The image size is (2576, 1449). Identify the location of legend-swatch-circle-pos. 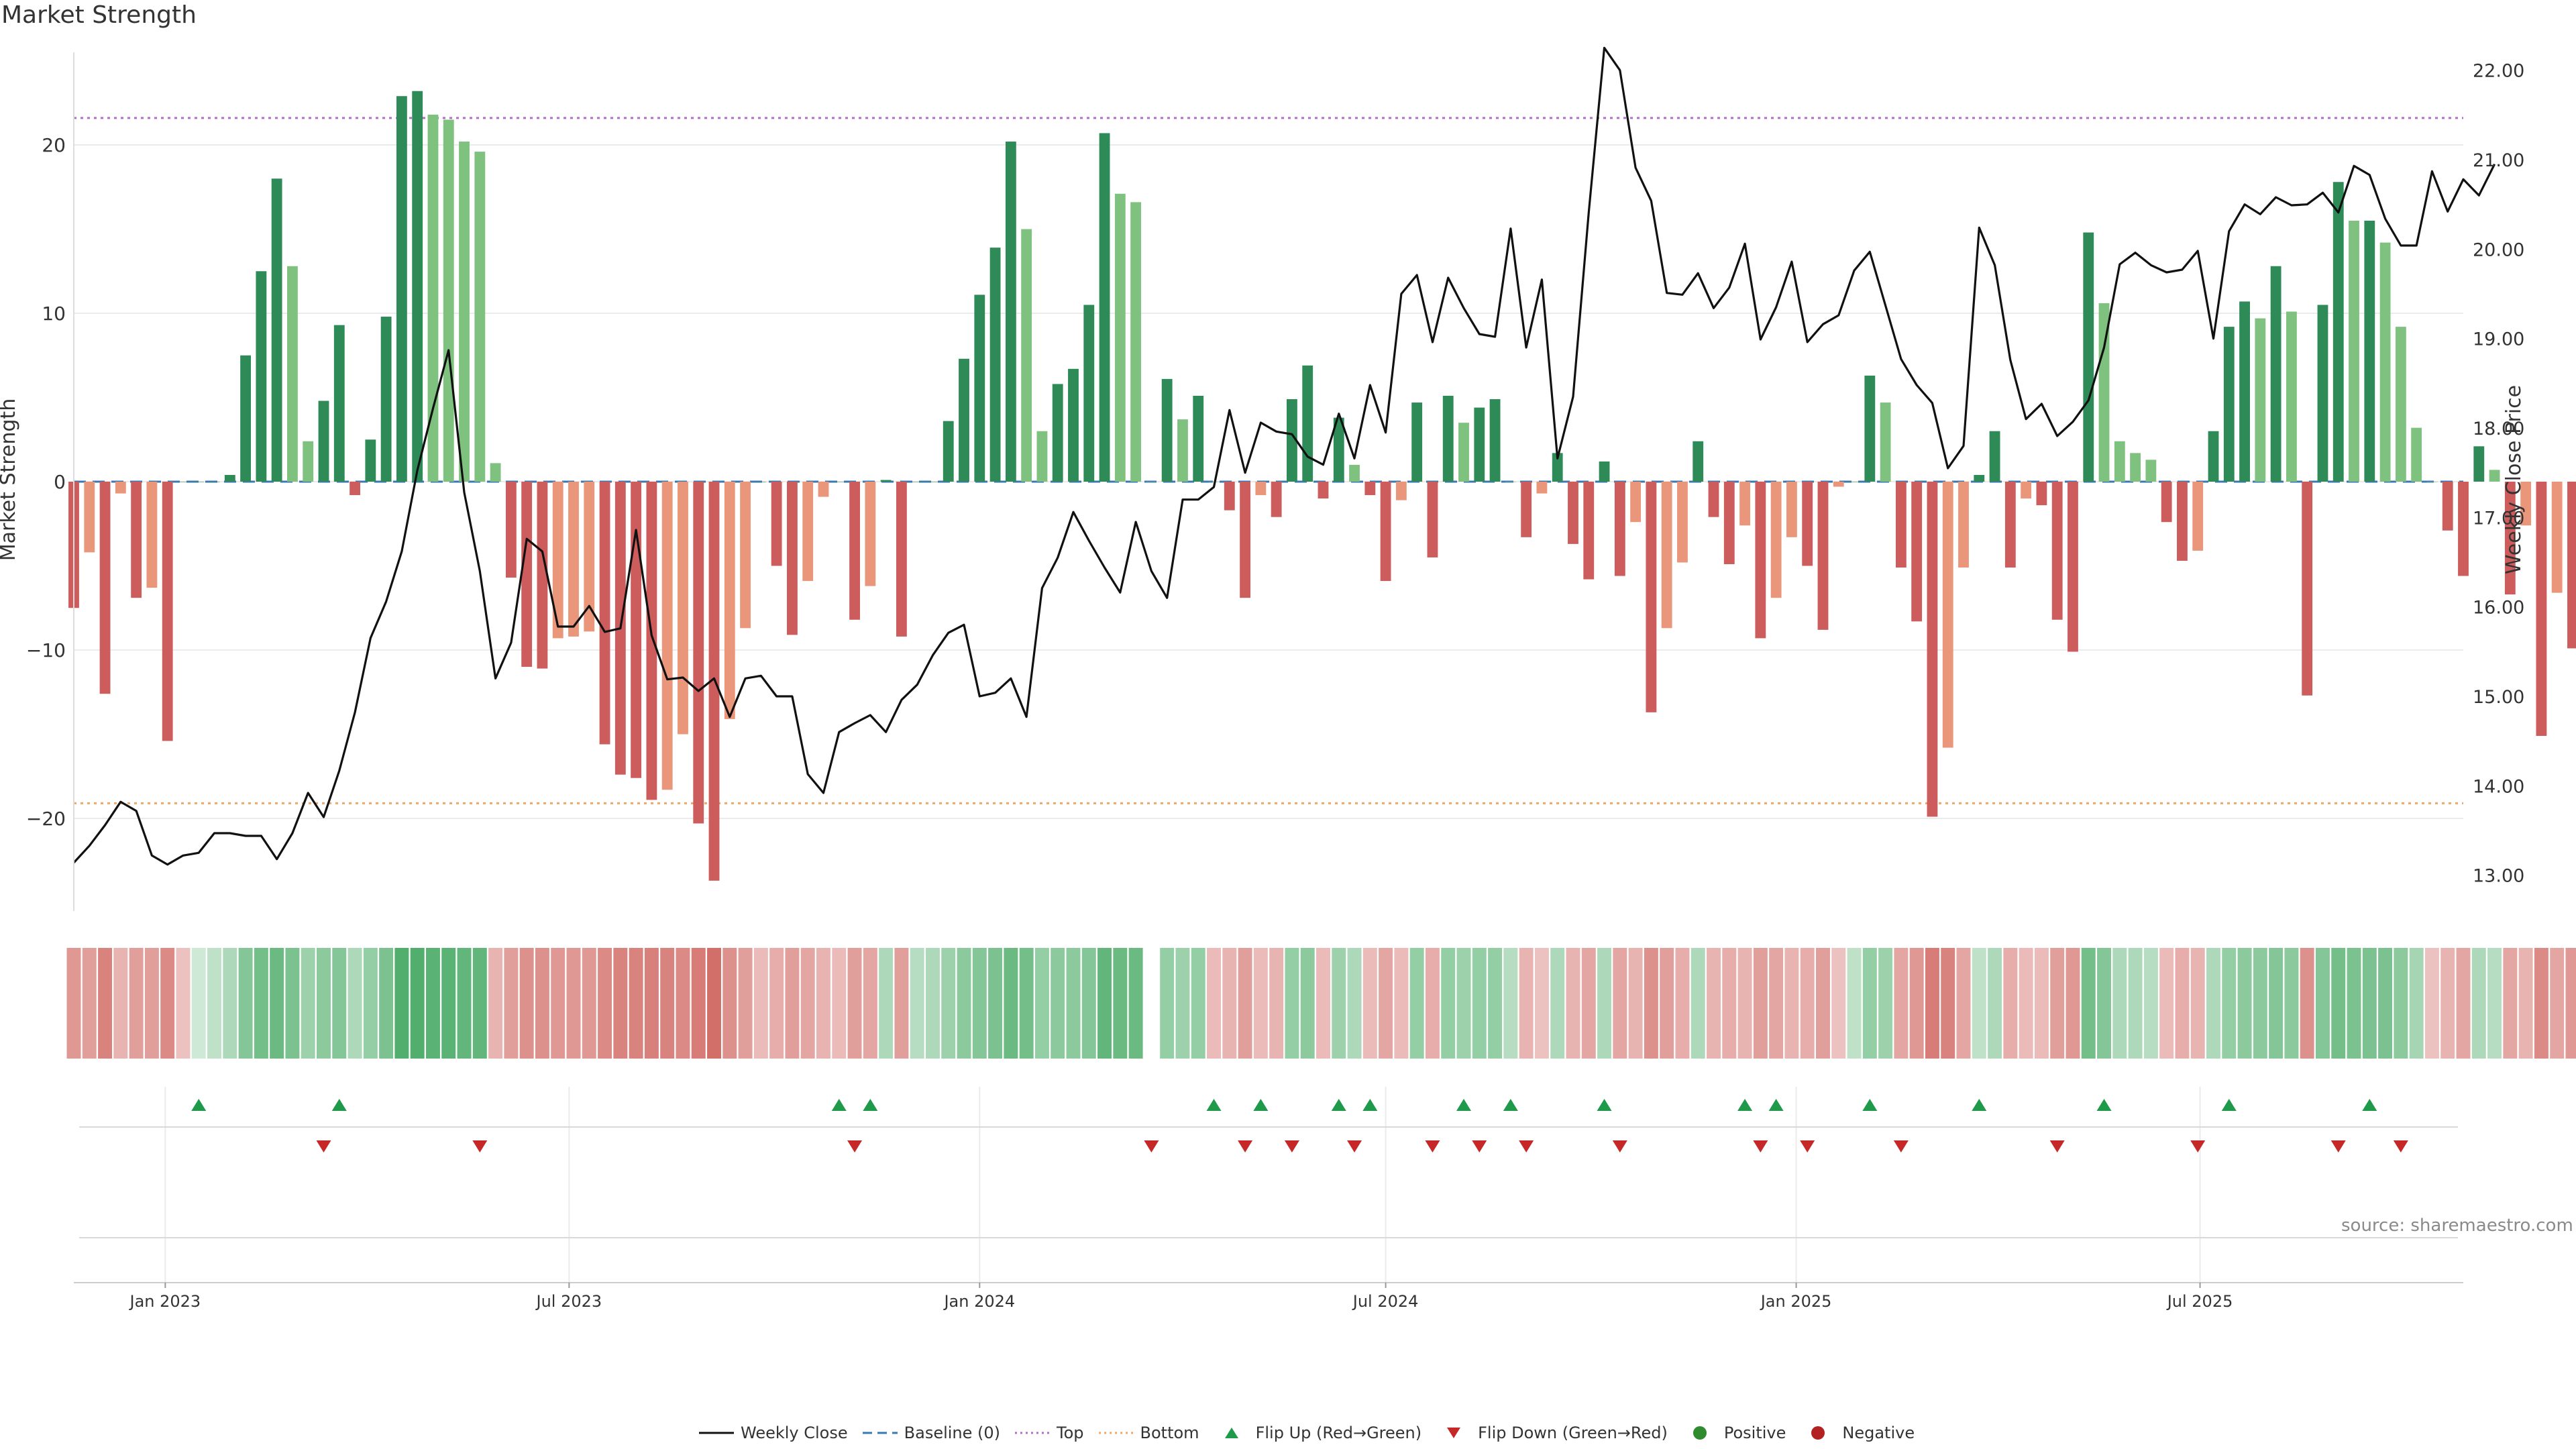
(1700, 1433).